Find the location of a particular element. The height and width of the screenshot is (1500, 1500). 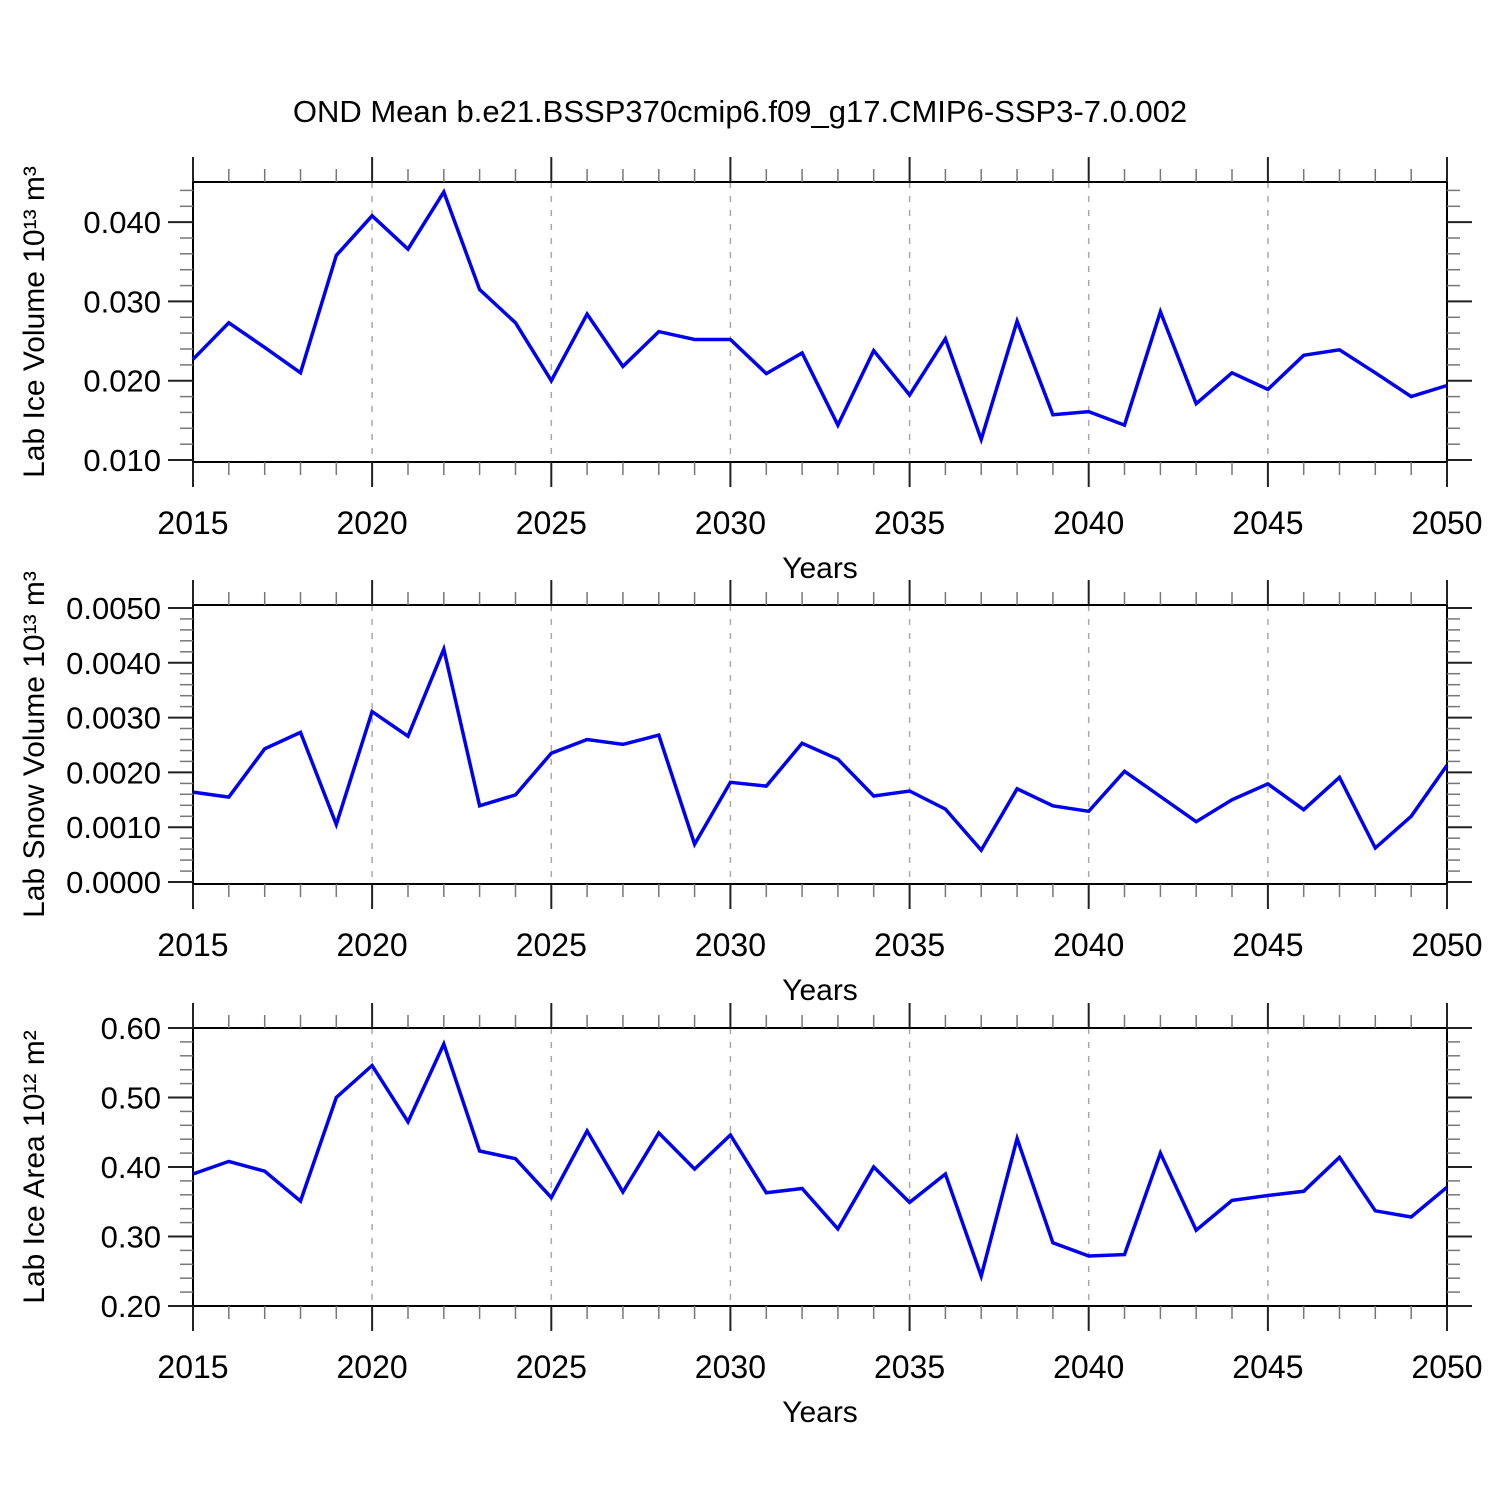

y-tick-label: 0.50 is located at coordinates (131, 1098).